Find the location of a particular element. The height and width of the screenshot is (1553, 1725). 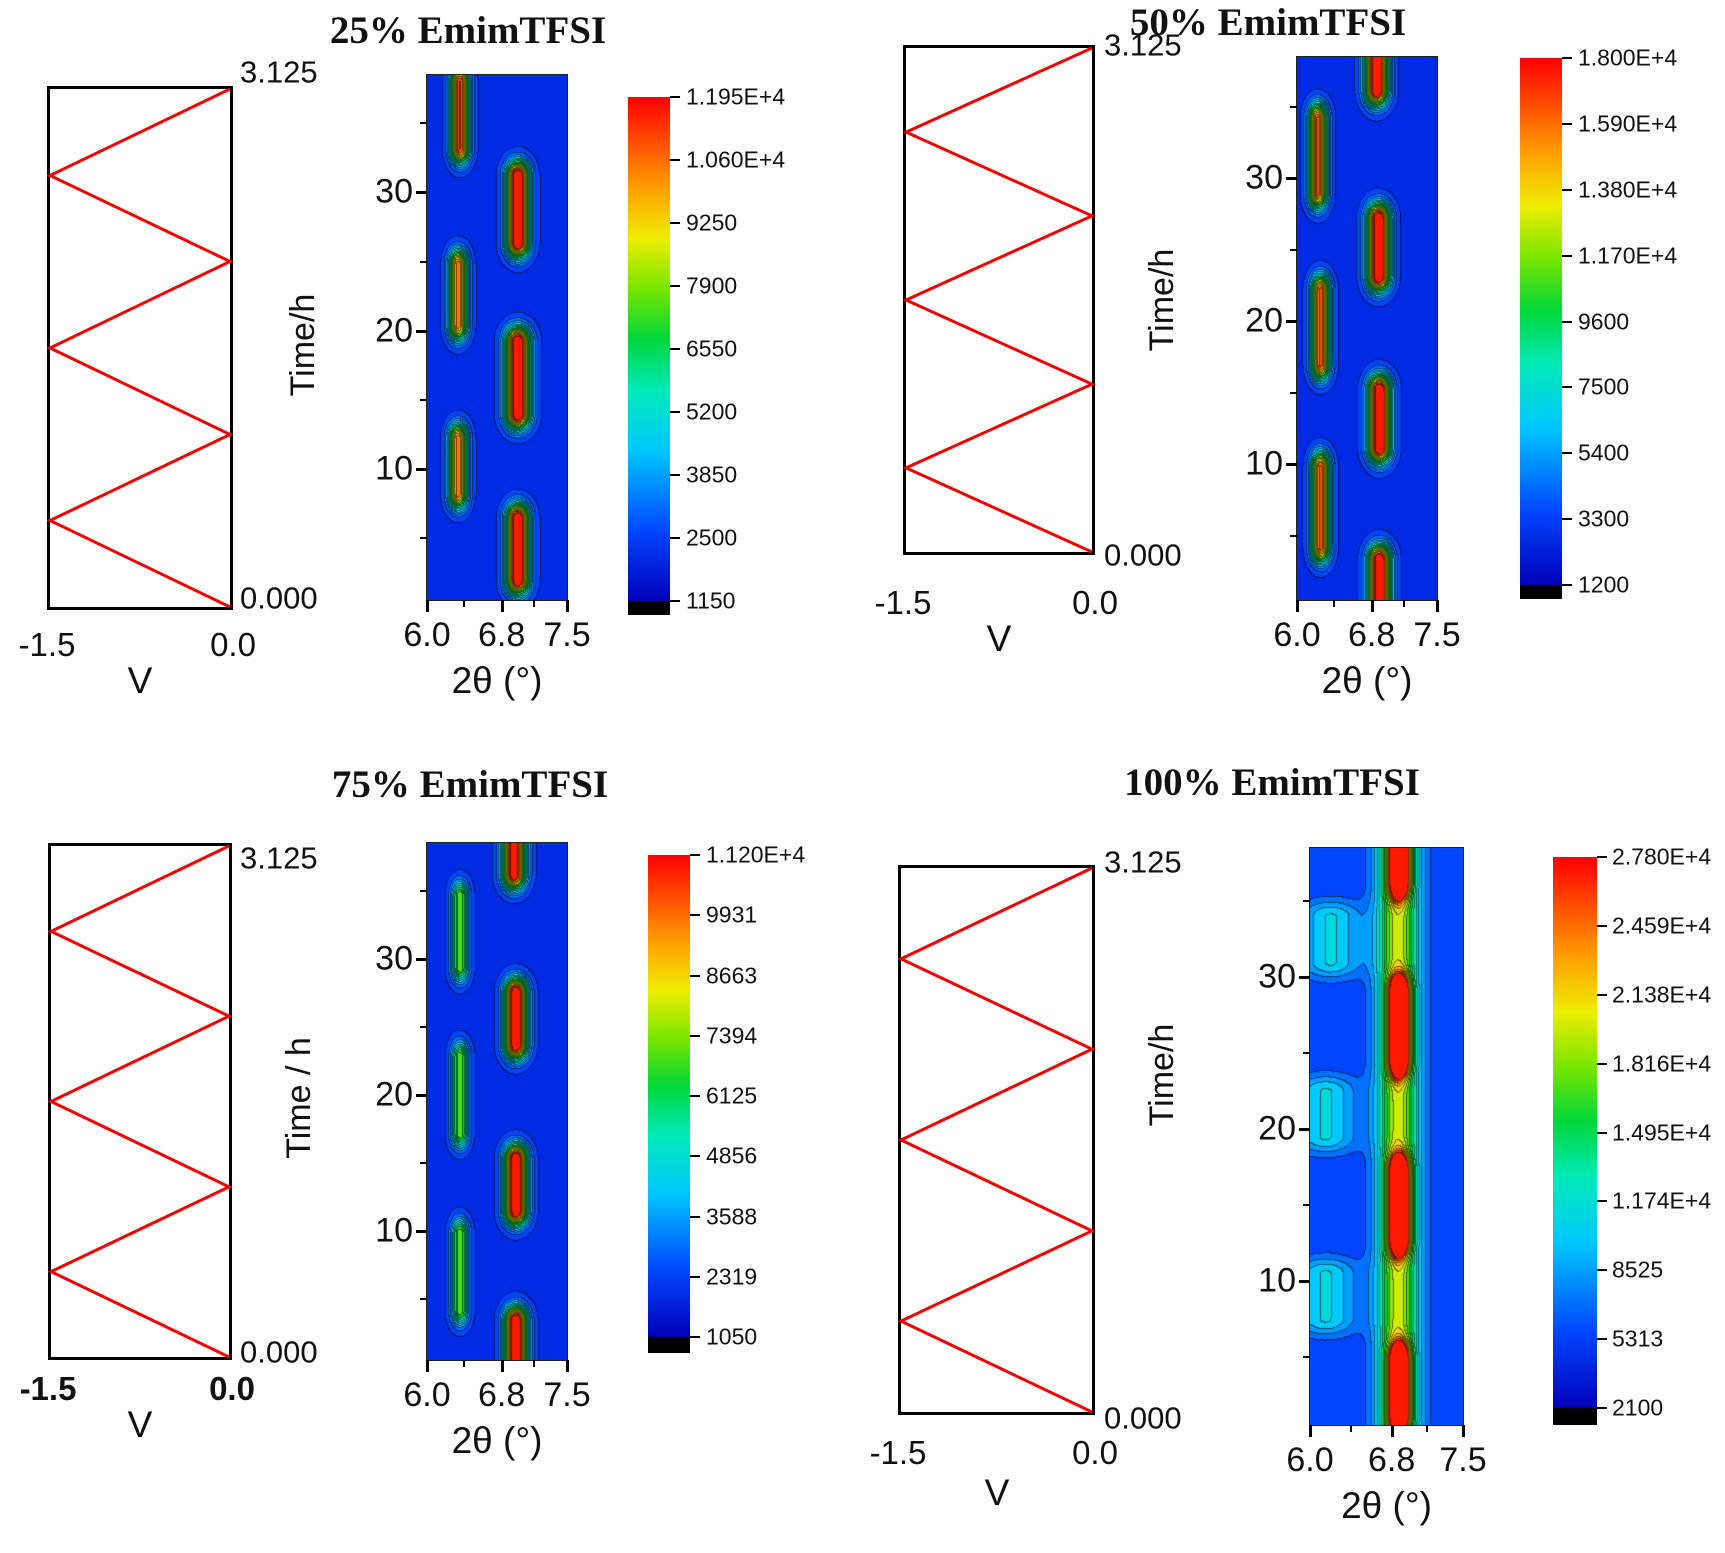

colorbar-tick-label: 2.780E+4 is located at coordinates (1662, 856).